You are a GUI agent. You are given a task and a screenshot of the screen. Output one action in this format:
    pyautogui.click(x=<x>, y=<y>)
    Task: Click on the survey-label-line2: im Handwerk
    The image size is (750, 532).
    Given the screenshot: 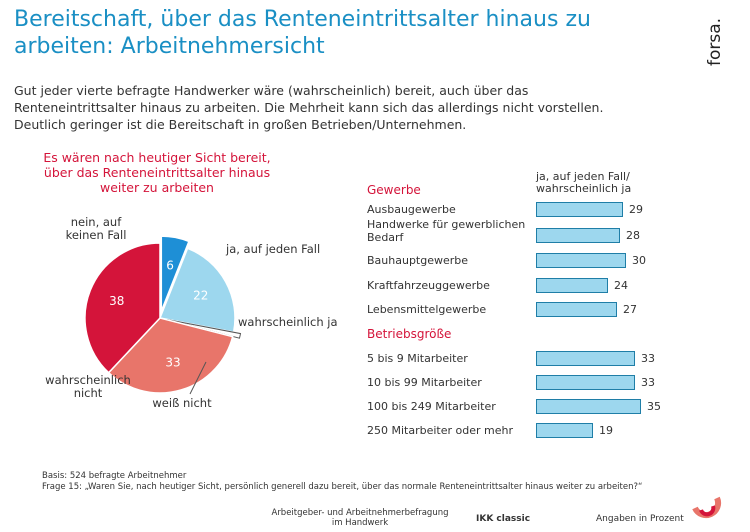 What is the action you would take?
    pyautogui.click(x=360, y=523)
    